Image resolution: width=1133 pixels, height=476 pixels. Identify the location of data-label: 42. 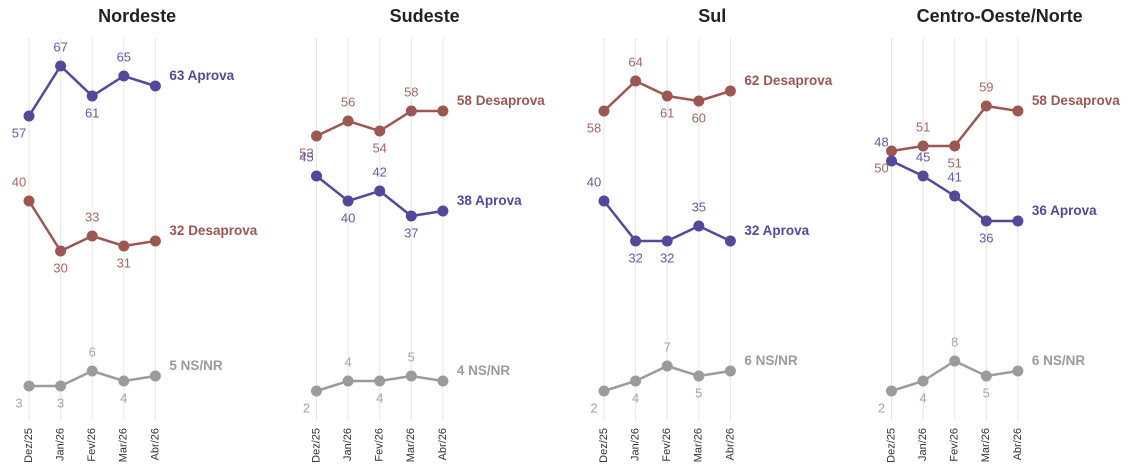
(379, 171).